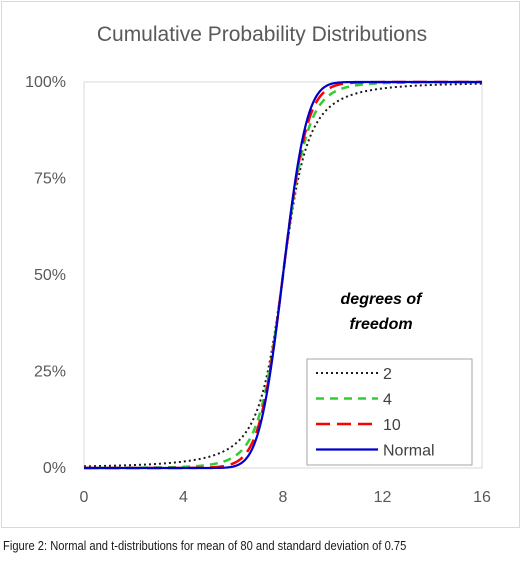 Image resolution: width=523 pixels, height=570 pixels. I want to click on x-tick-label: 12, so click(383, 497).